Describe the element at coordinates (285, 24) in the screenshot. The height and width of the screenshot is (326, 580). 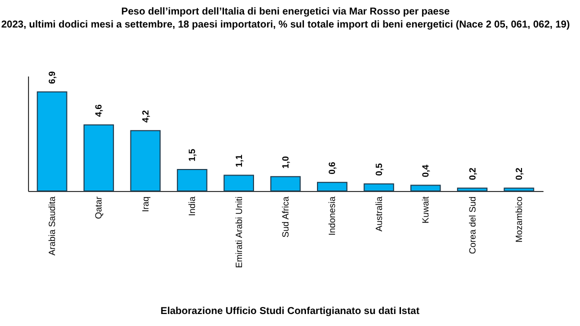
I see `chart-subtitle: 2023, ultimi dodici mesi a settembre, 18 paesi importatori, % sul totale import di beni energetici (Nace 2 05, 061, 062, 19)` at that location.